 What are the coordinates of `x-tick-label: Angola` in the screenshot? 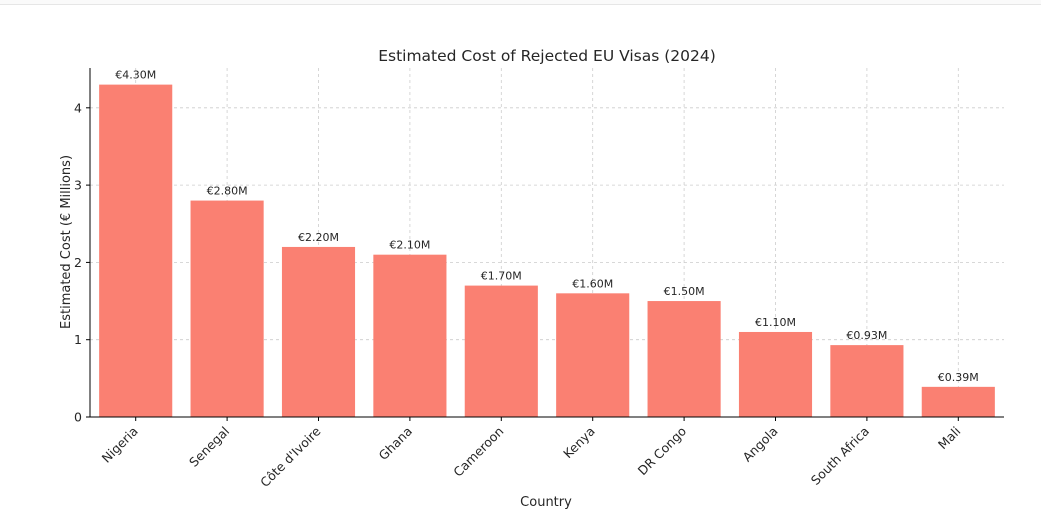 It's located at (759, 444).